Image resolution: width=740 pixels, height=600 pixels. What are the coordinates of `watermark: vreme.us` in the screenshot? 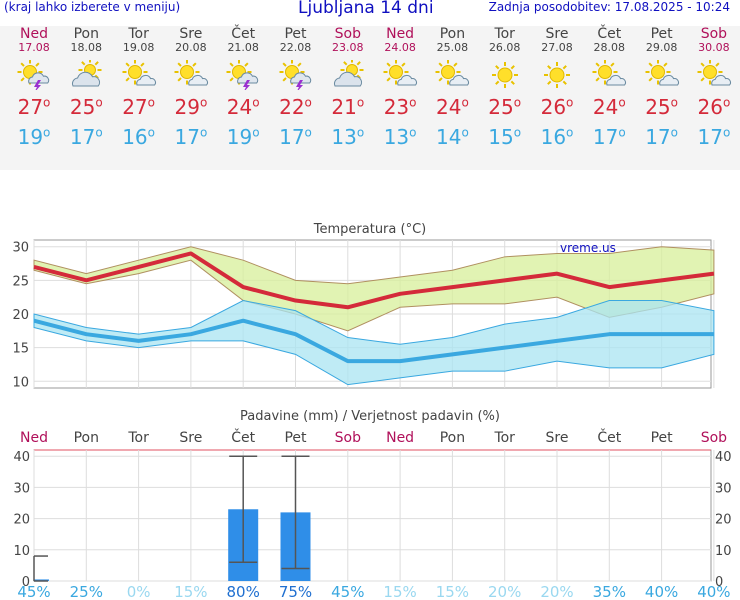 It's located at (588, 248).